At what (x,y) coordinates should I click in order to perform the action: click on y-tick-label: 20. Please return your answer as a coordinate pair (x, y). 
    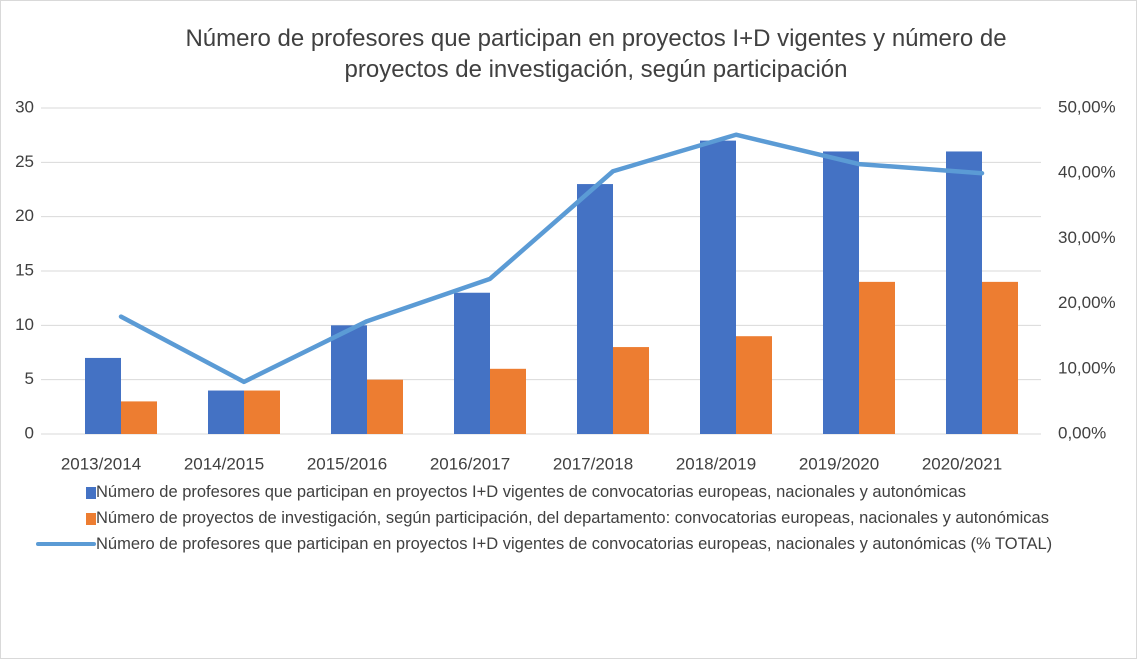
    Looking at the image, I should click on (24, 215).